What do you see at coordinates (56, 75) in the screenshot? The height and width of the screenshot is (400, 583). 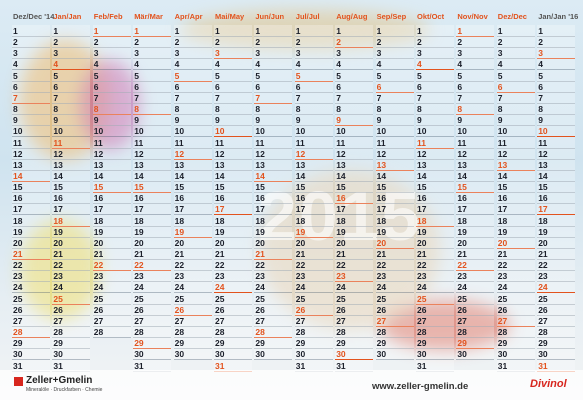 I see `day-number: 5` at bounding box center [56, 75].